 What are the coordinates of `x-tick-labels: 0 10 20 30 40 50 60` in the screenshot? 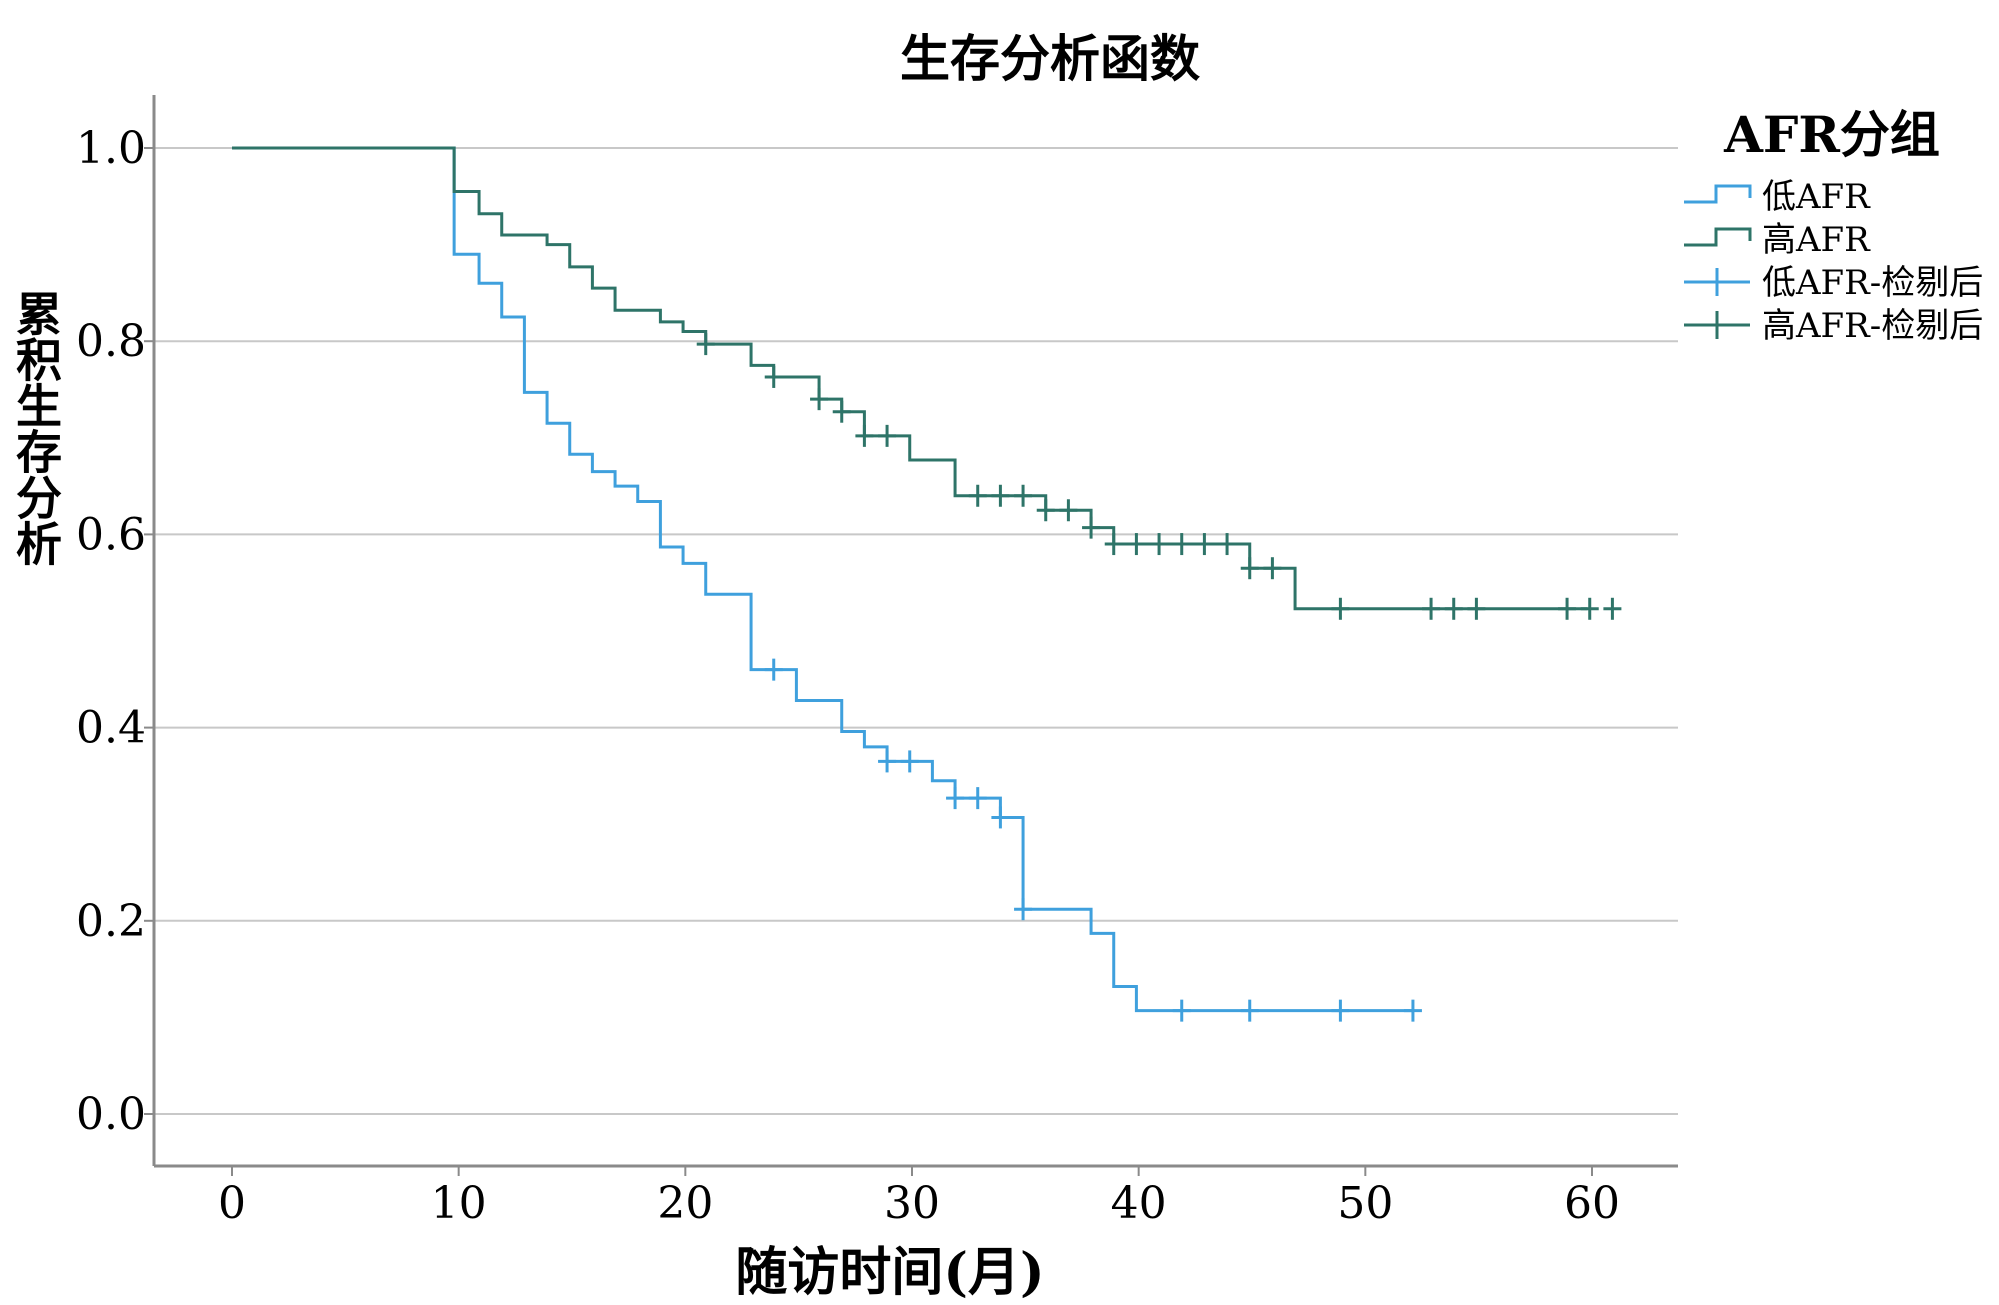 It's located at (919, 1197).